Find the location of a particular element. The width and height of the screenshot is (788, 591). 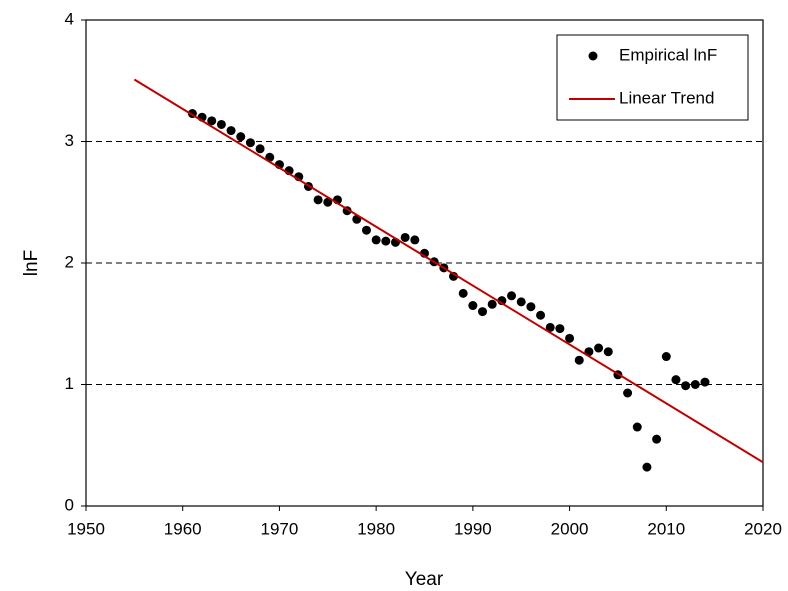

y-tick-label: 1 is located at coordinates (69, 383).